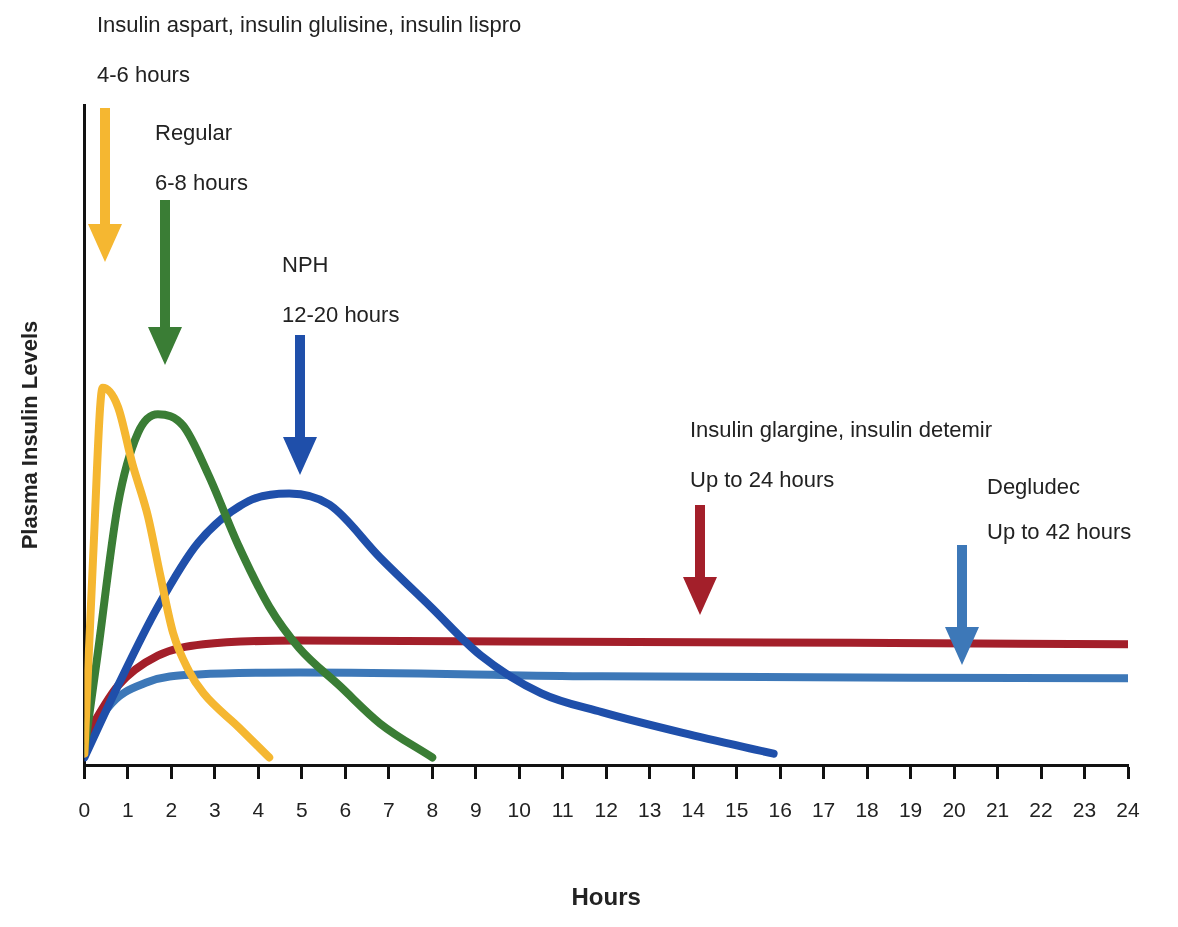  I want to click on text: NPH 12-20 hours, so click(341, 289).